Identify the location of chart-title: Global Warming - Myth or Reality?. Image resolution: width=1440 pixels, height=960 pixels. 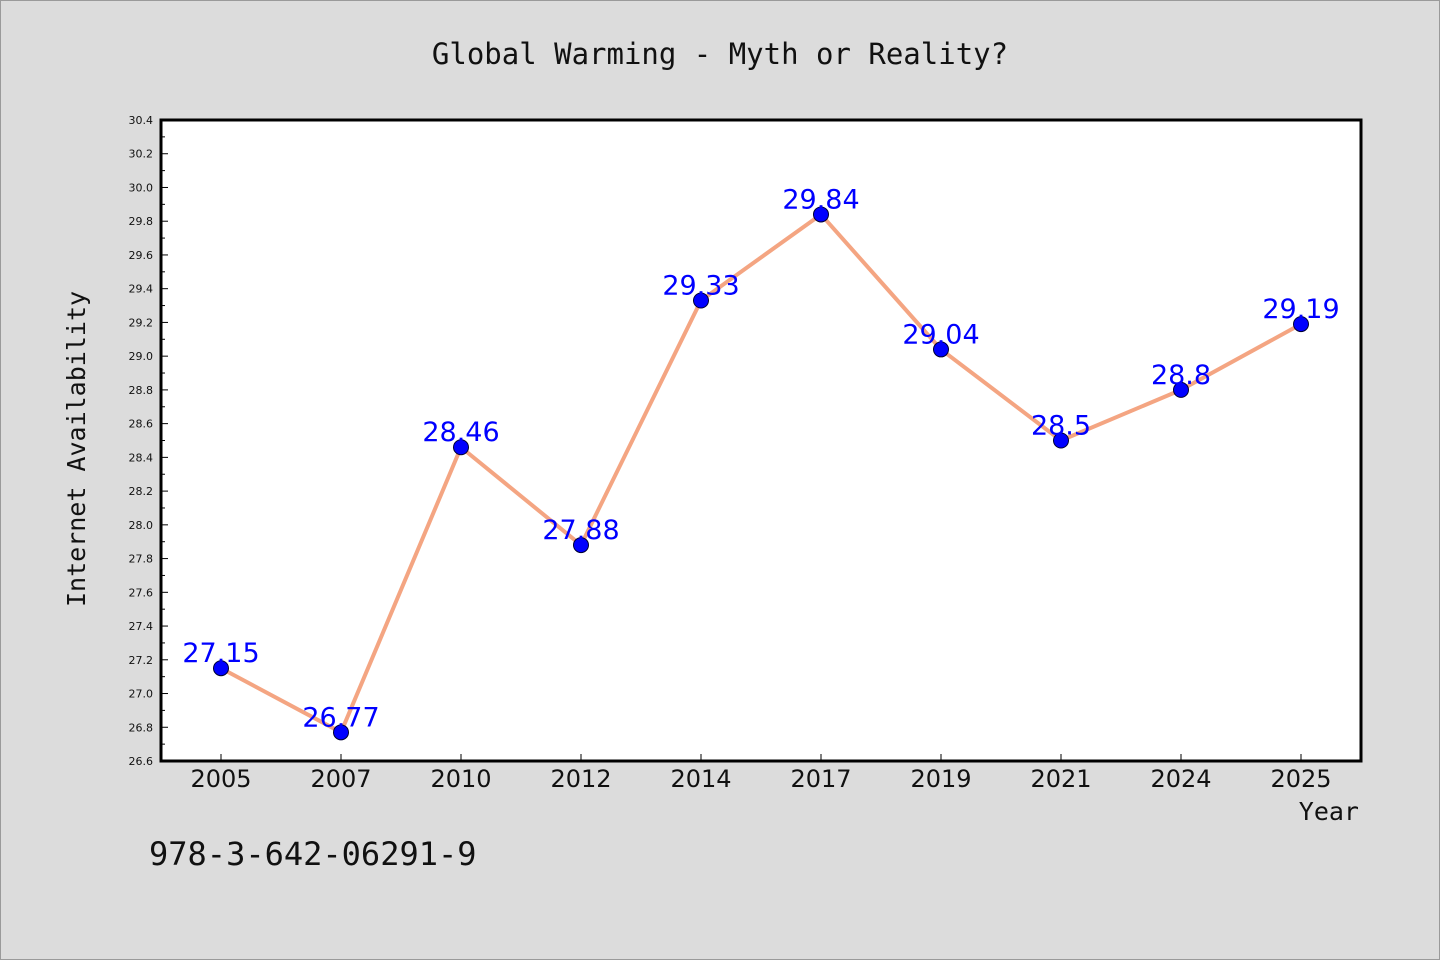
(720, 54).